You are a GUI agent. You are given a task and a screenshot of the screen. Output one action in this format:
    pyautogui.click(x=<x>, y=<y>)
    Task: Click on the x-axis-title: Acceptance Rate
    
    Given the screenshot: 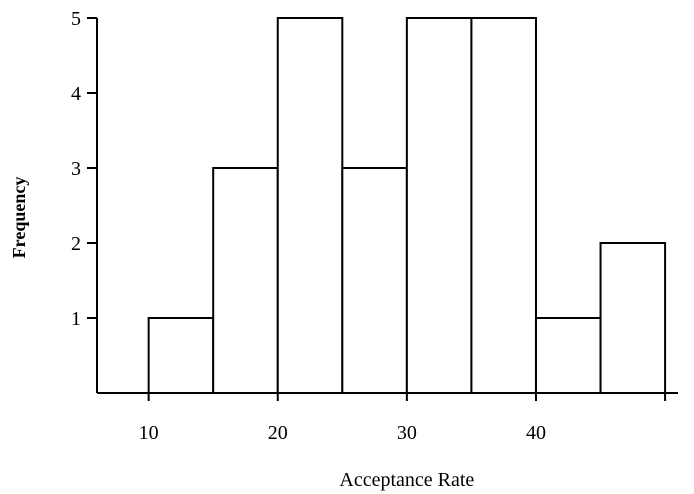 What is the action you would take?
    pyautogui.click(x=406, y=480)
    